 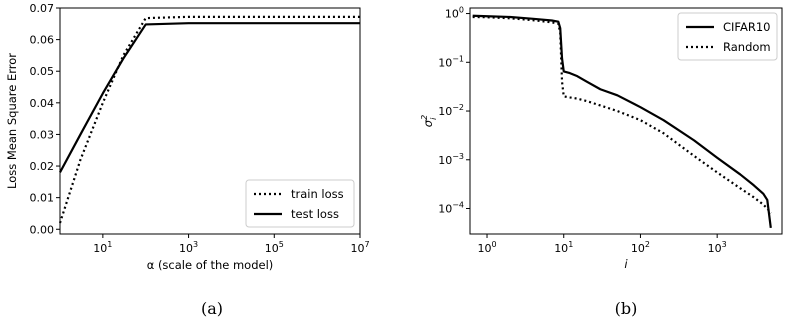 I want to click on b-x-tick-exp-0: 0, so click(x=493, y=244).